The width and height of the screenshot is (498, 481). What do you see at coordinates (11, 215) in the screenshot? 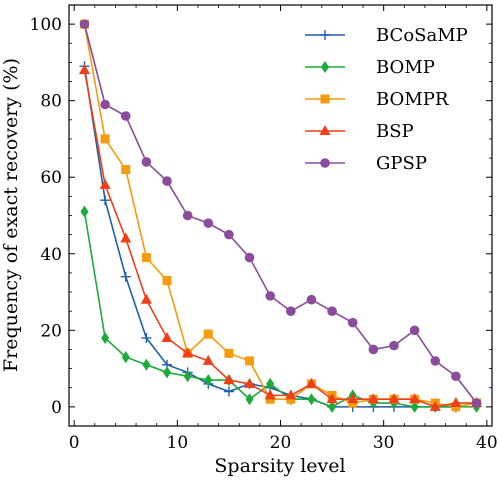
I see `y-axis-label: Frequency of exact recovery (%)` at bounding box center [11, 215].